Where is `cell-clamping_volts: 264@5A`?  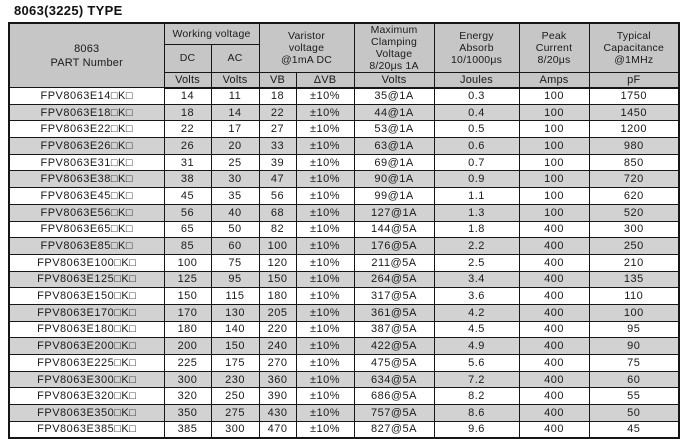
cell-clamping_volts: 264@5A is located at coordinates (394, 279).